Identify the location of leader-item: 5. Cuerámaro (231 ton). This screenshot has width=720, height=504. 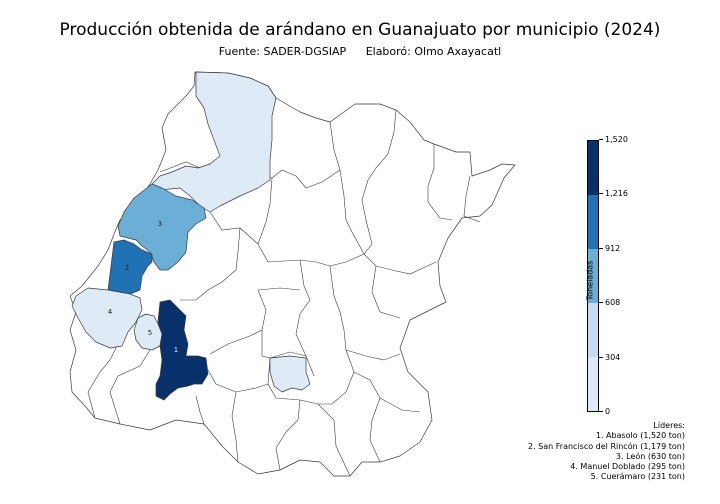
(637, 477).